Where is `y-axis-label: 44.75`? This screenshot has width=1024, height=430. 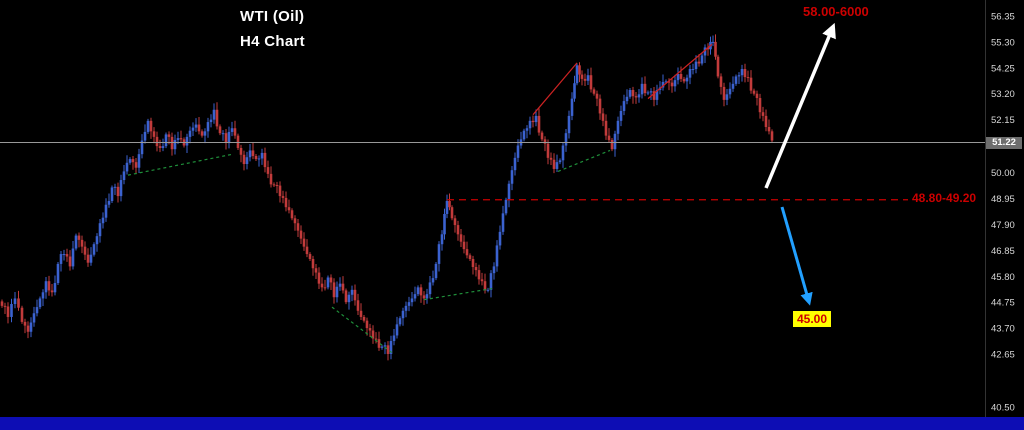 y-axis-label: 44.75 is located at coordinates (1003, 303).